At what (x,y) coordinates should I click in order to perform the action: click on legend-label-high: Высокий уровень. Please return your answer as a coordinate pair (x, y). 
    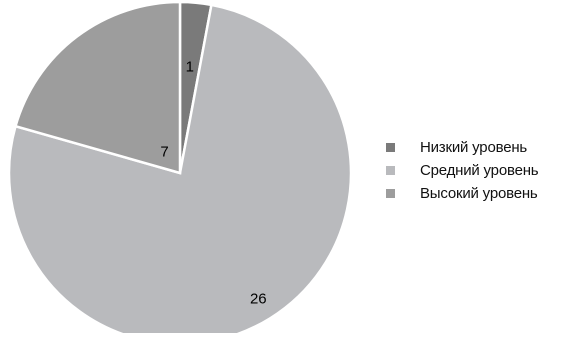
    Looking at the image, I should click on (479, 193).